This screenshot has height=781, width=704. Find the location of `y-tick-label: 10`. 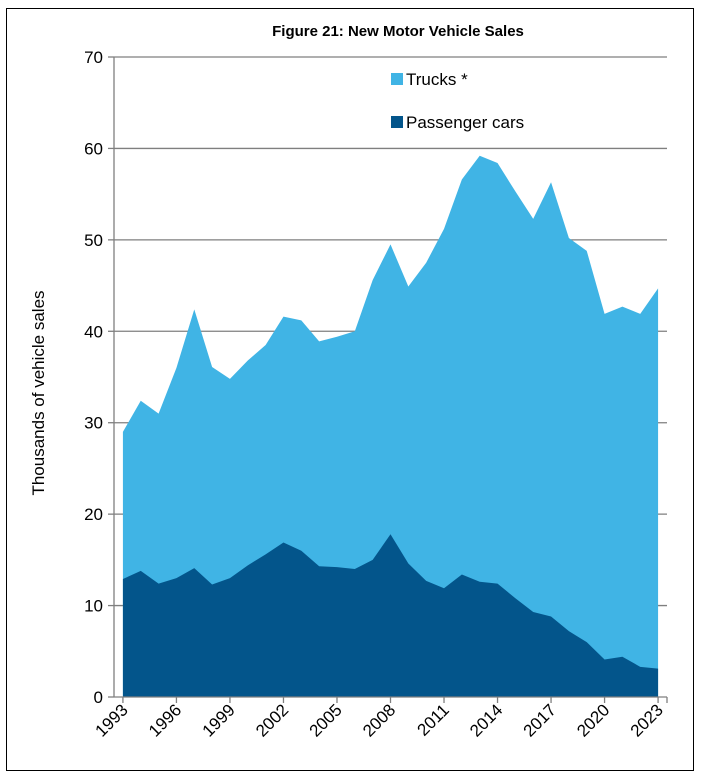

y-tick-label: 10 is located at coordinates (93, 606).